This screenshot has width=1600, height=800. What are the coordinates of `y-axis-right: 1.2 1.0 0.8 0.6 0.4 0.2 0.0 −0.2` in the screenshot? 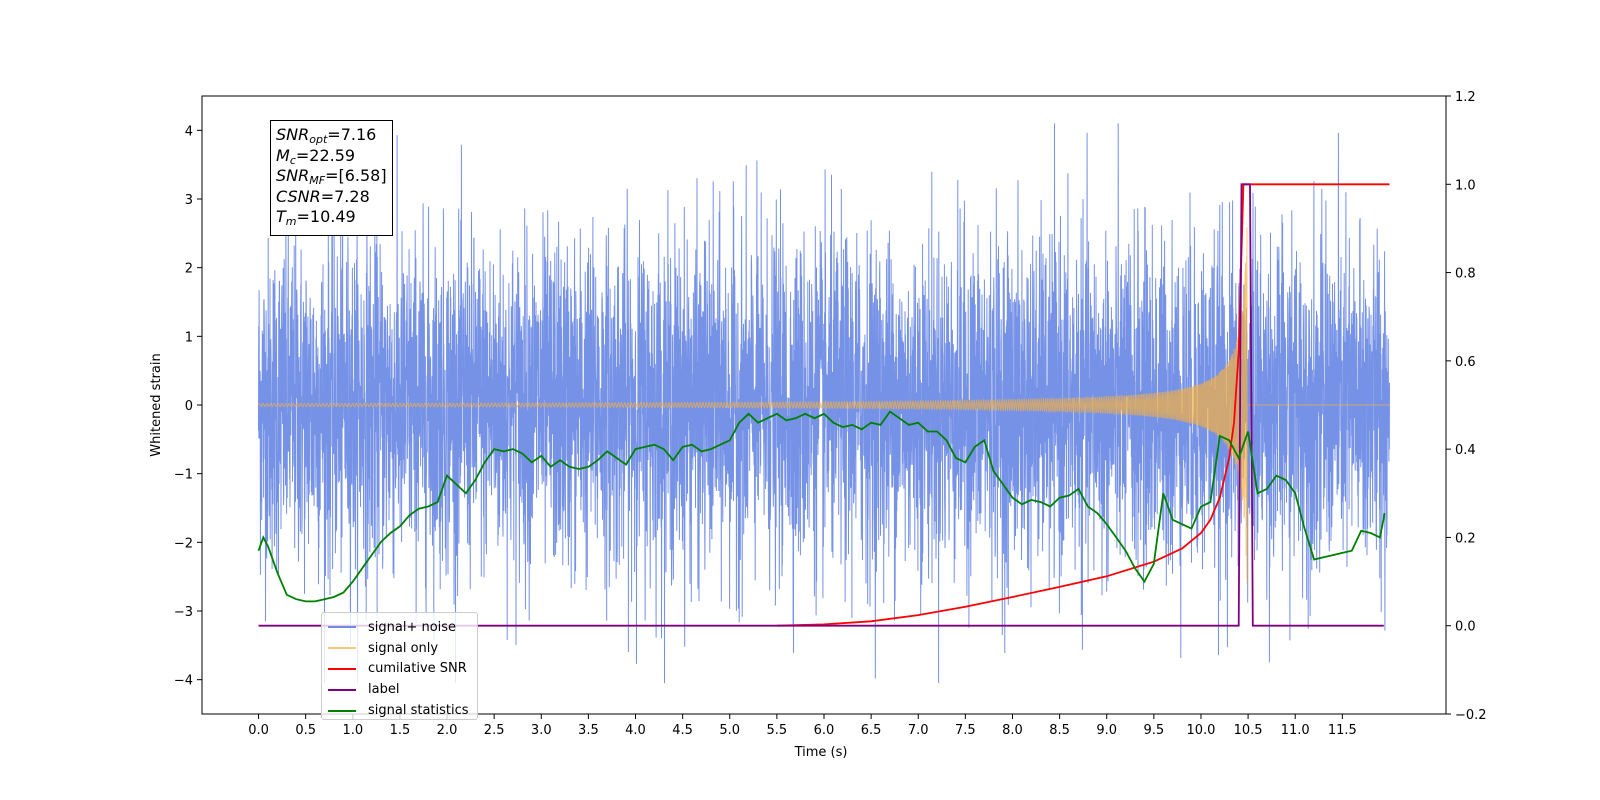 It's located at (1466, 406).